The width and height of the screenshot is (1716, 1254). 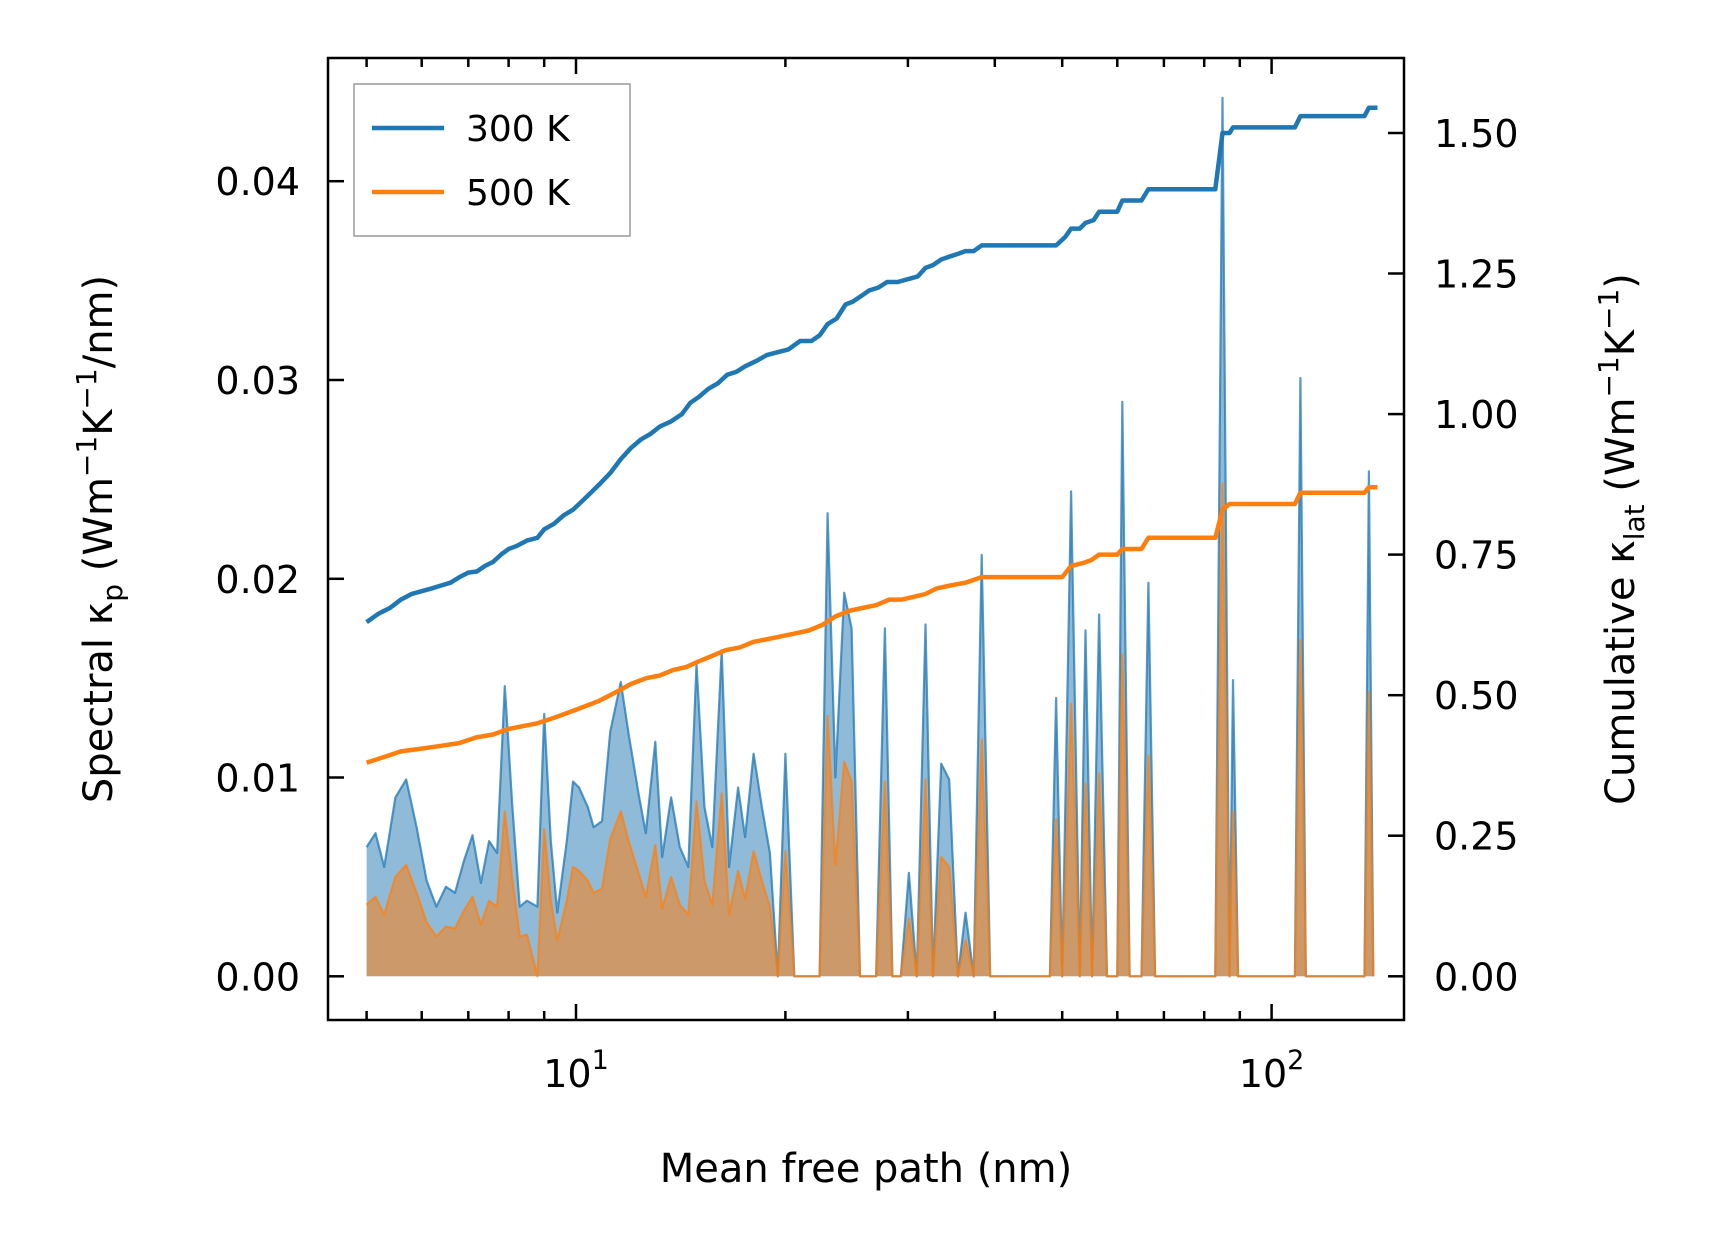 What do you see at coordinates (866, 1169) in the screenshot?
I see `x-axis-title: Mean free path (nm)` at bounding box center [866, 1169].